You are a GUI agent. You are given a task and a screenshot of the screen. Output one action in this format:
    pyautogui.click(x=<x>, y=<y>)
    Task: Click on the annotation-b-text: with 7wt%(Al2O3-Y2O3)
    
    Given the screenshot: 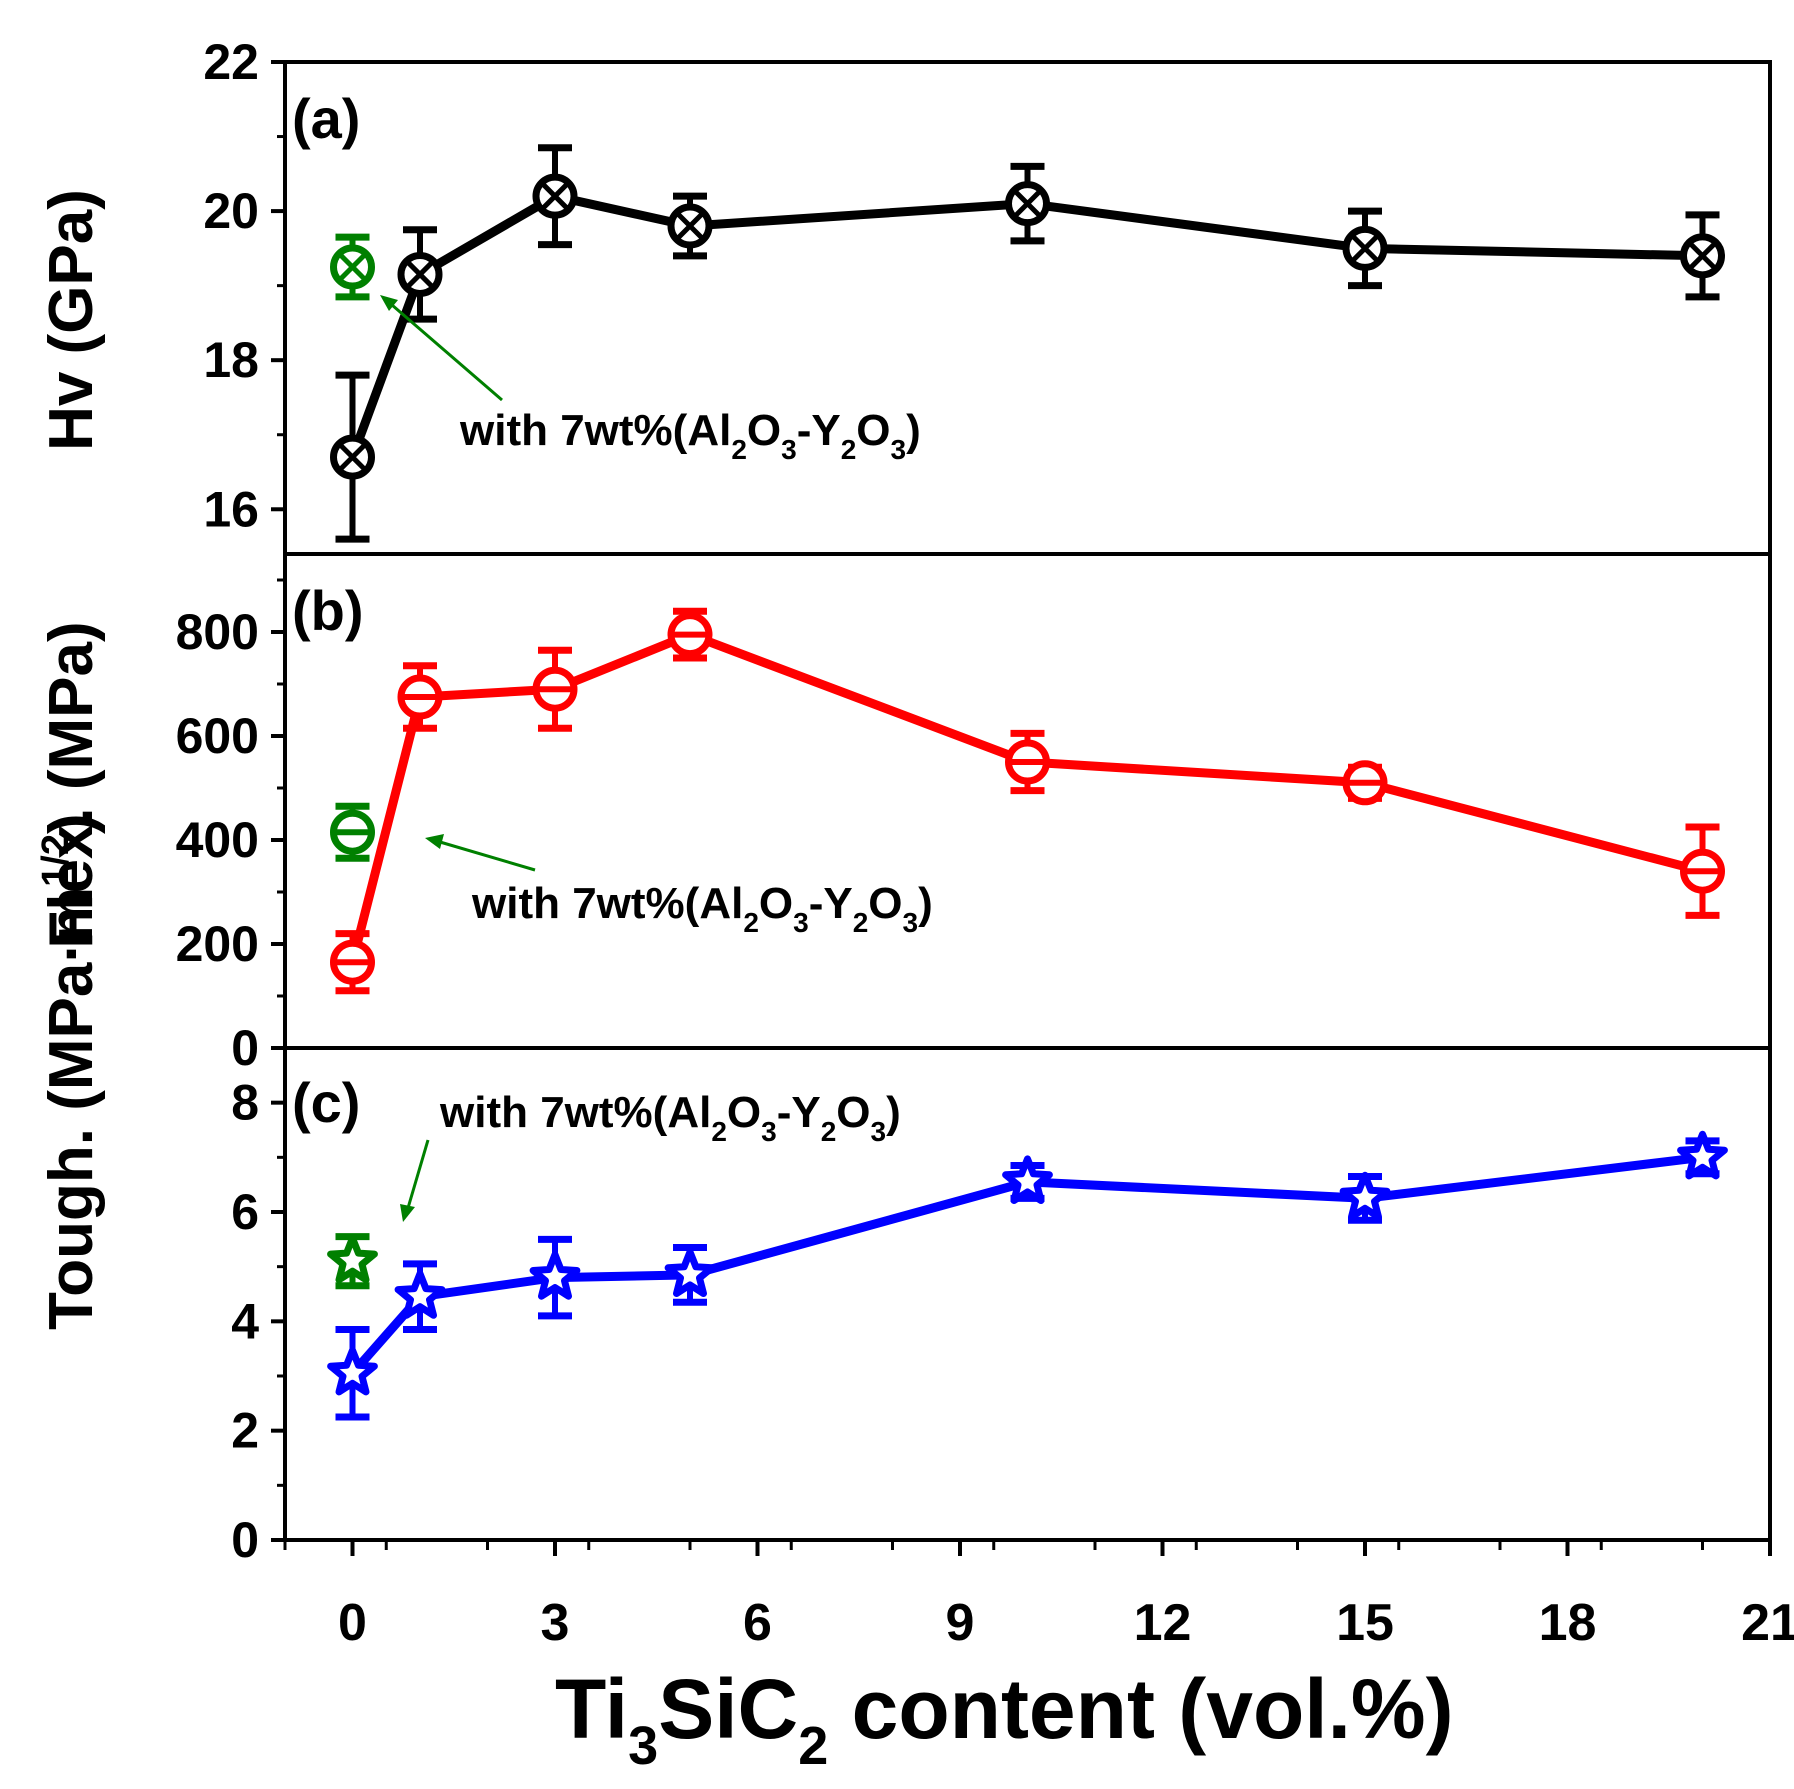 What is the action you would take?
    pyautogui.click(x=702, y=908)
    